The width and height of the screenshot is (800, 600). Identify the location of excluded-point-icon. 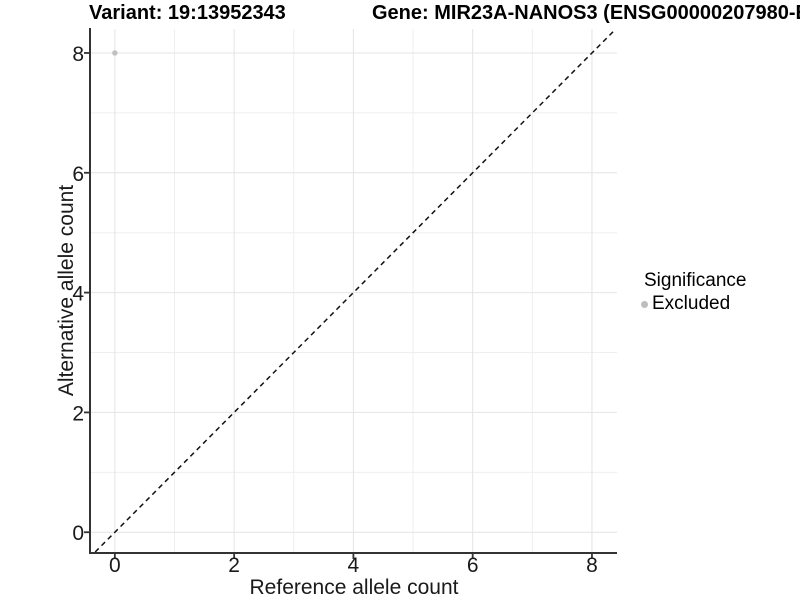
(644, 304).